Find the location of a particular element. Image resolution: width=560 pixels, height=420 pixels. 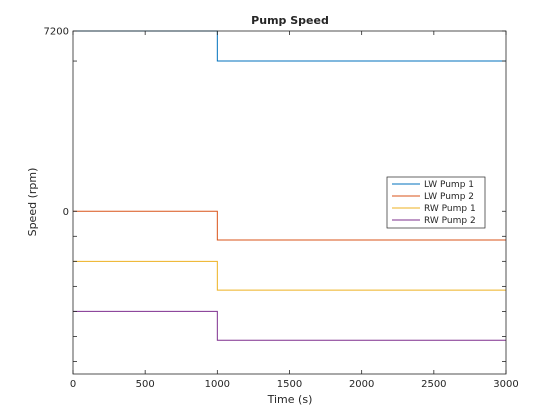

legend-items: LW Pump 1 LW Pump 2 RW Pump 1 RW Pump 2 is located at coordinates (434, 203).